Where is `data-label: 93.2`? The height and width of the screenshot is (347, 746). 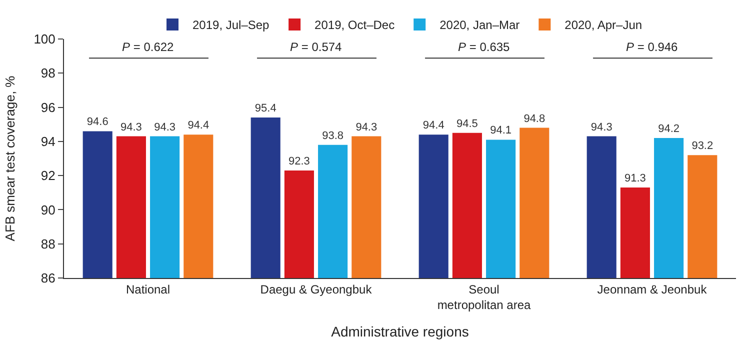 data-label: 93.2 is located at coordinates (703, 146).